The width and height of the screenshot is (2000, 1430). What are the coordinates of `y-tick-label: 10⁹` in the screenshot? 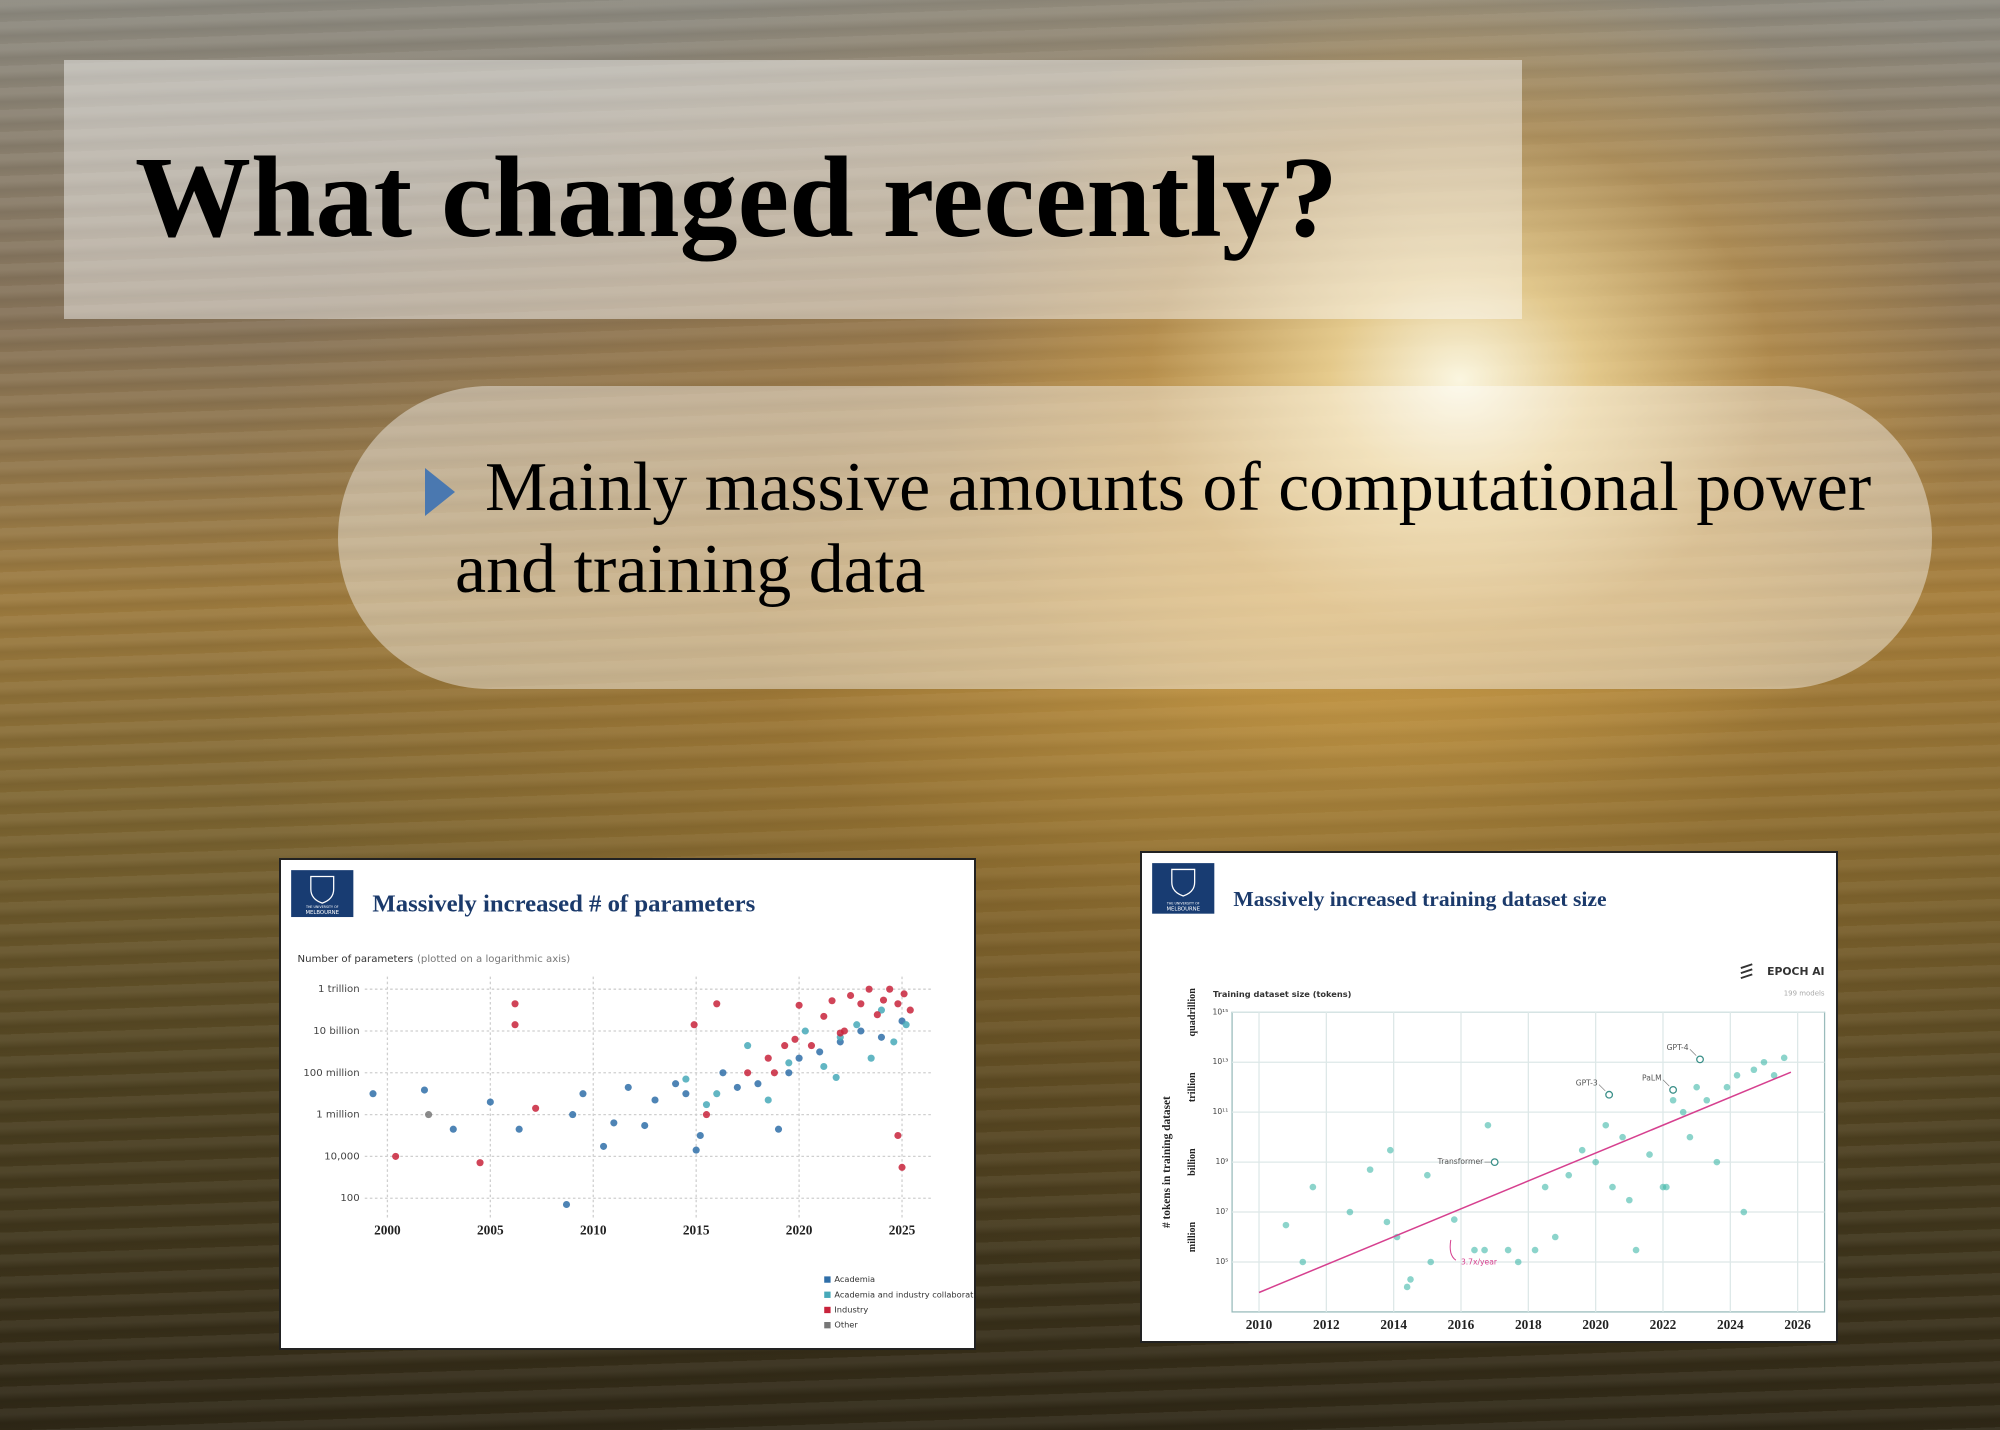 It's located at (1222, 1161).